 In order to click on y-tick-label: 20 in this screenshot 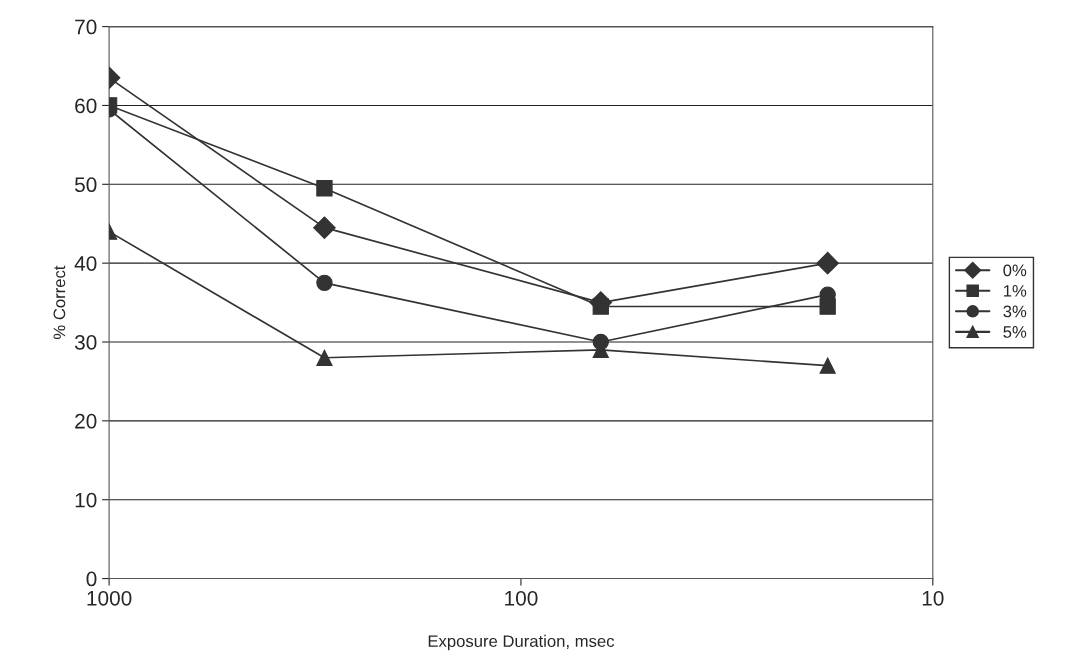, I will do `click(86, 421)`.